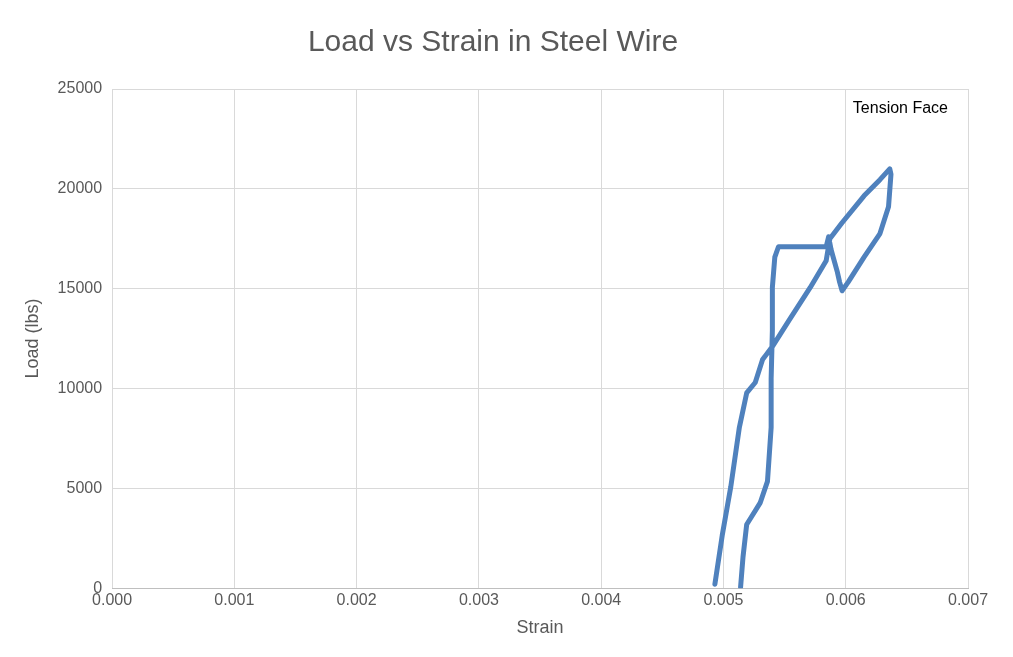 The height and width of the screenshot is (657, 1013). I want to click on x-tick-label: 0.000, so click(112, 600).